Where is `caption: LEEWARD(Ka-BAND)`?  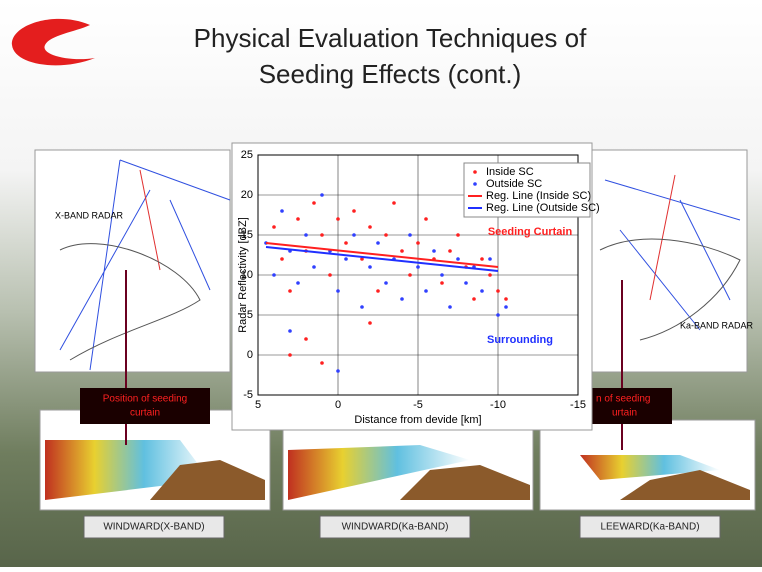 caption: LEEWARD(Ka-BAND) is located at coordinates (649, 527).